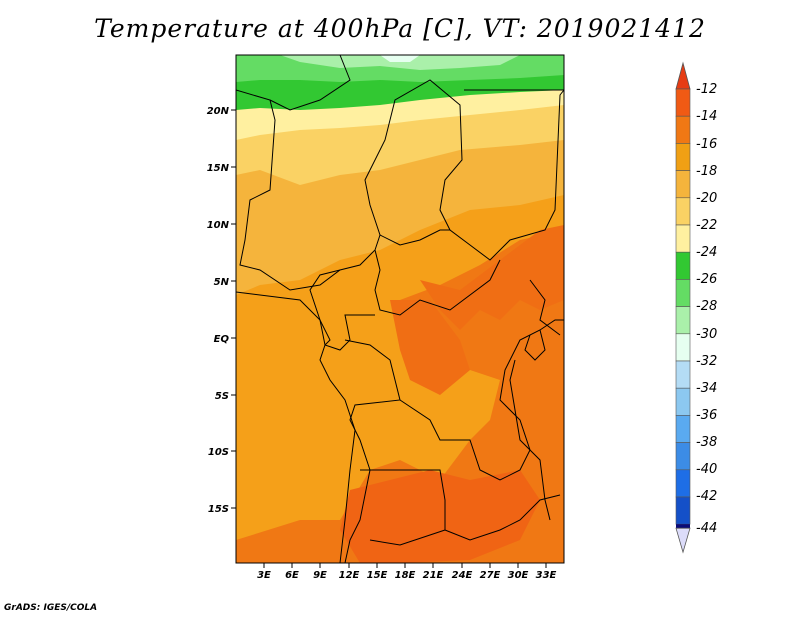  I want to click on lon-label: 24E, so click(462, 575).